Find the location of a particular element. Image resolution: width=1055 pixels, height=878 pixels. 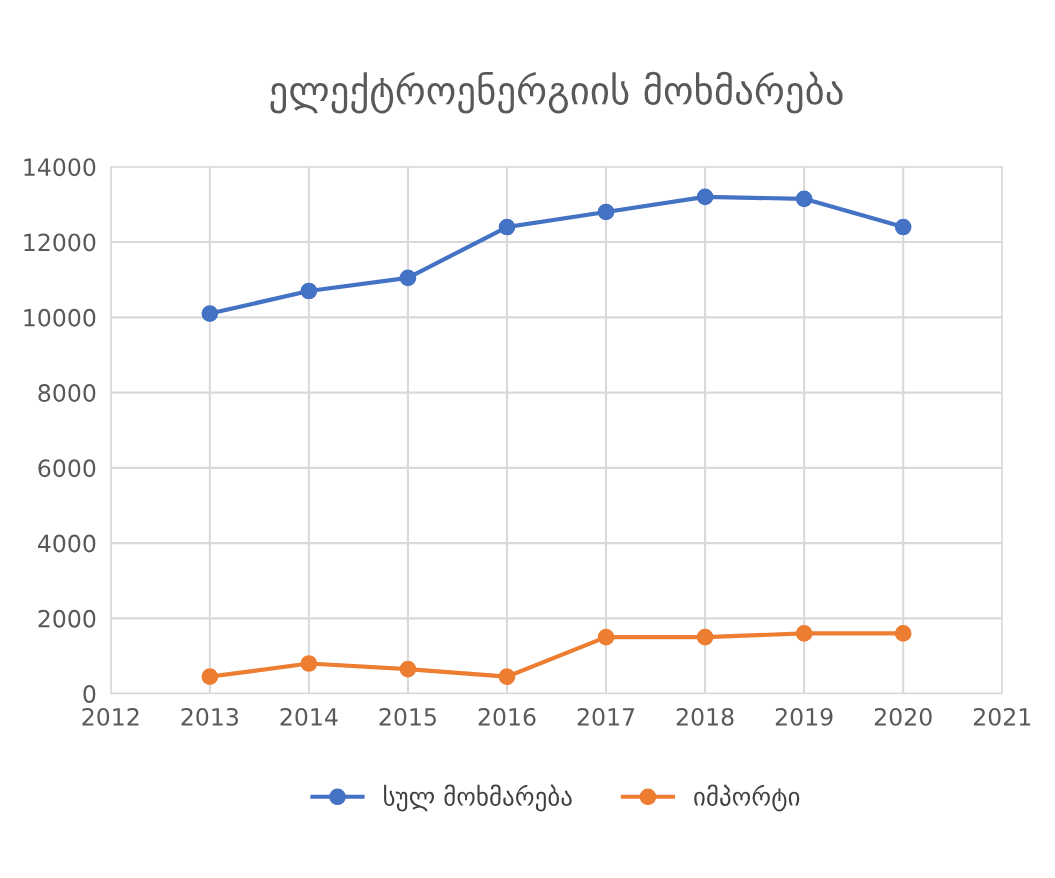

legend-label: სულ მოხმარება is located at coordinates (478, 798).